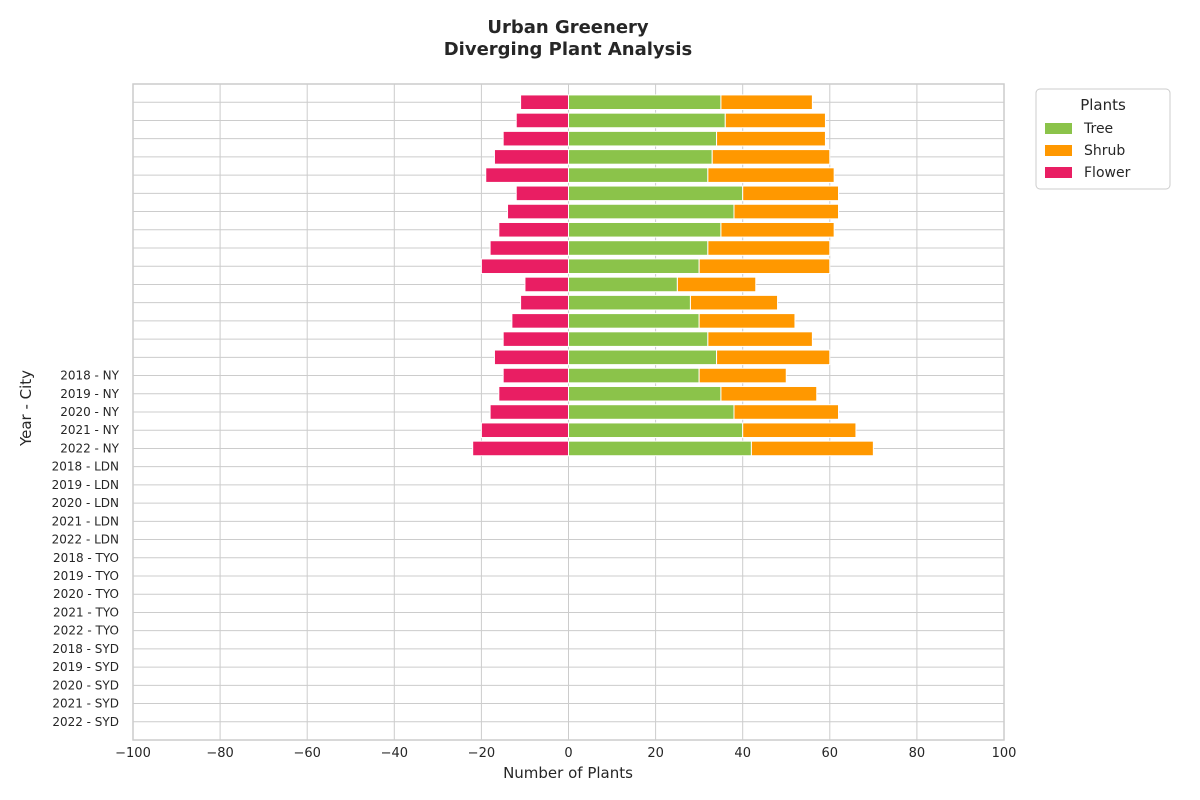 The image size is (1200, 800). Describe the element at coordinates (1103, 105) in the screenshot. I see `legend-title: Plants` at that location.